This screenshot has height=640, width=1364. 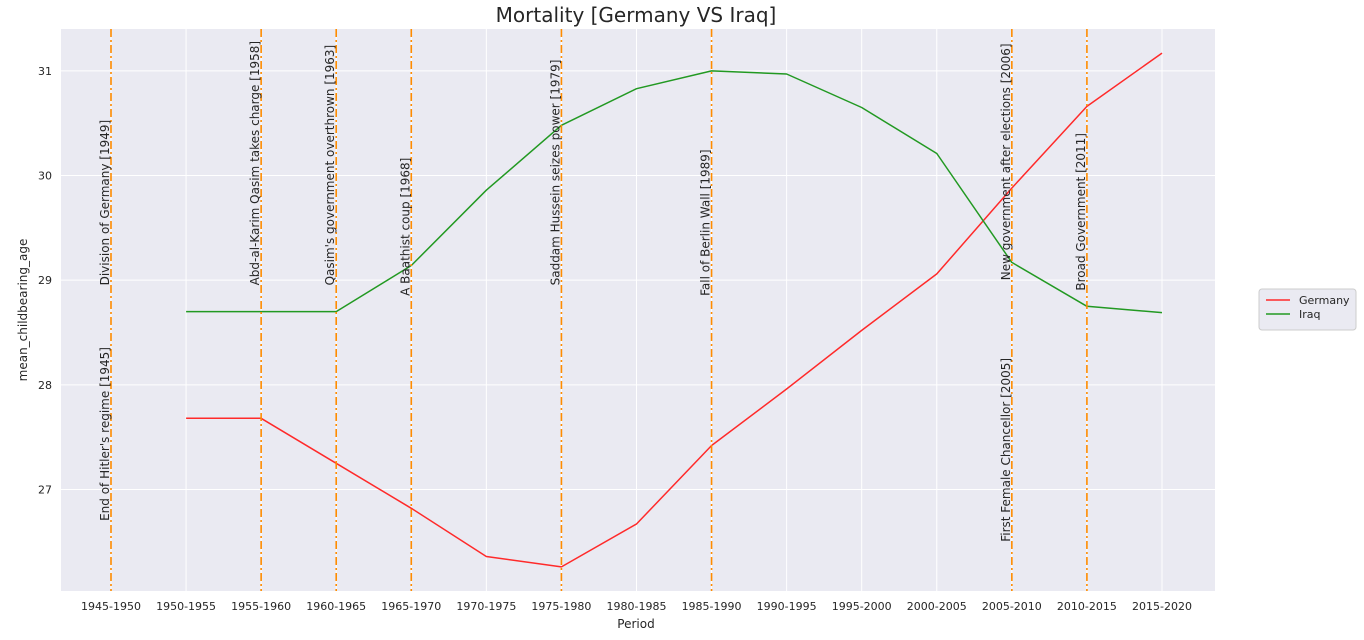 I want to click on x-tick-label: 1965-1970, so click(x=411, y=606).